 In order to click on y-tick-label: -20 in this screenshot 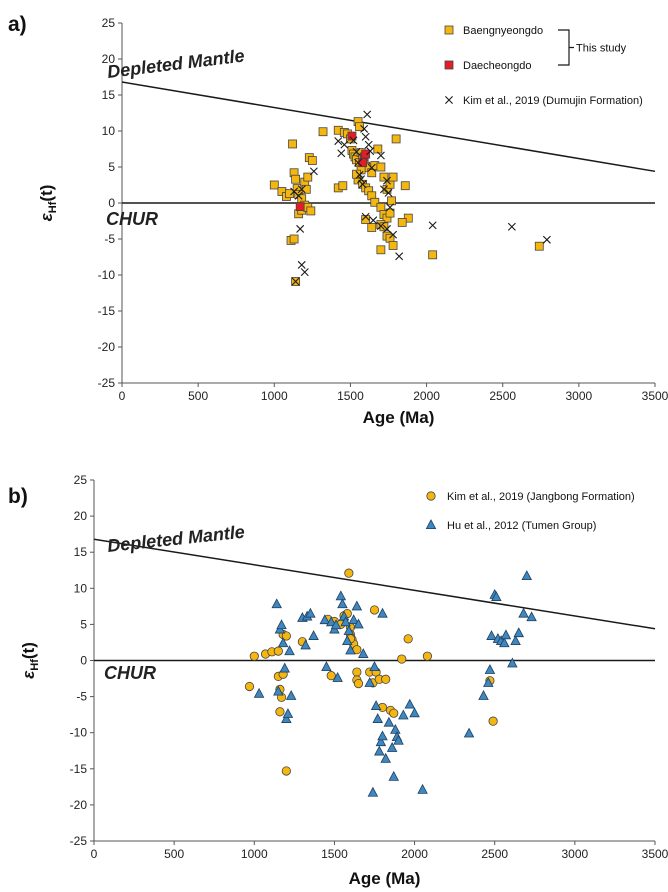, I will do `click(79, 805)`.